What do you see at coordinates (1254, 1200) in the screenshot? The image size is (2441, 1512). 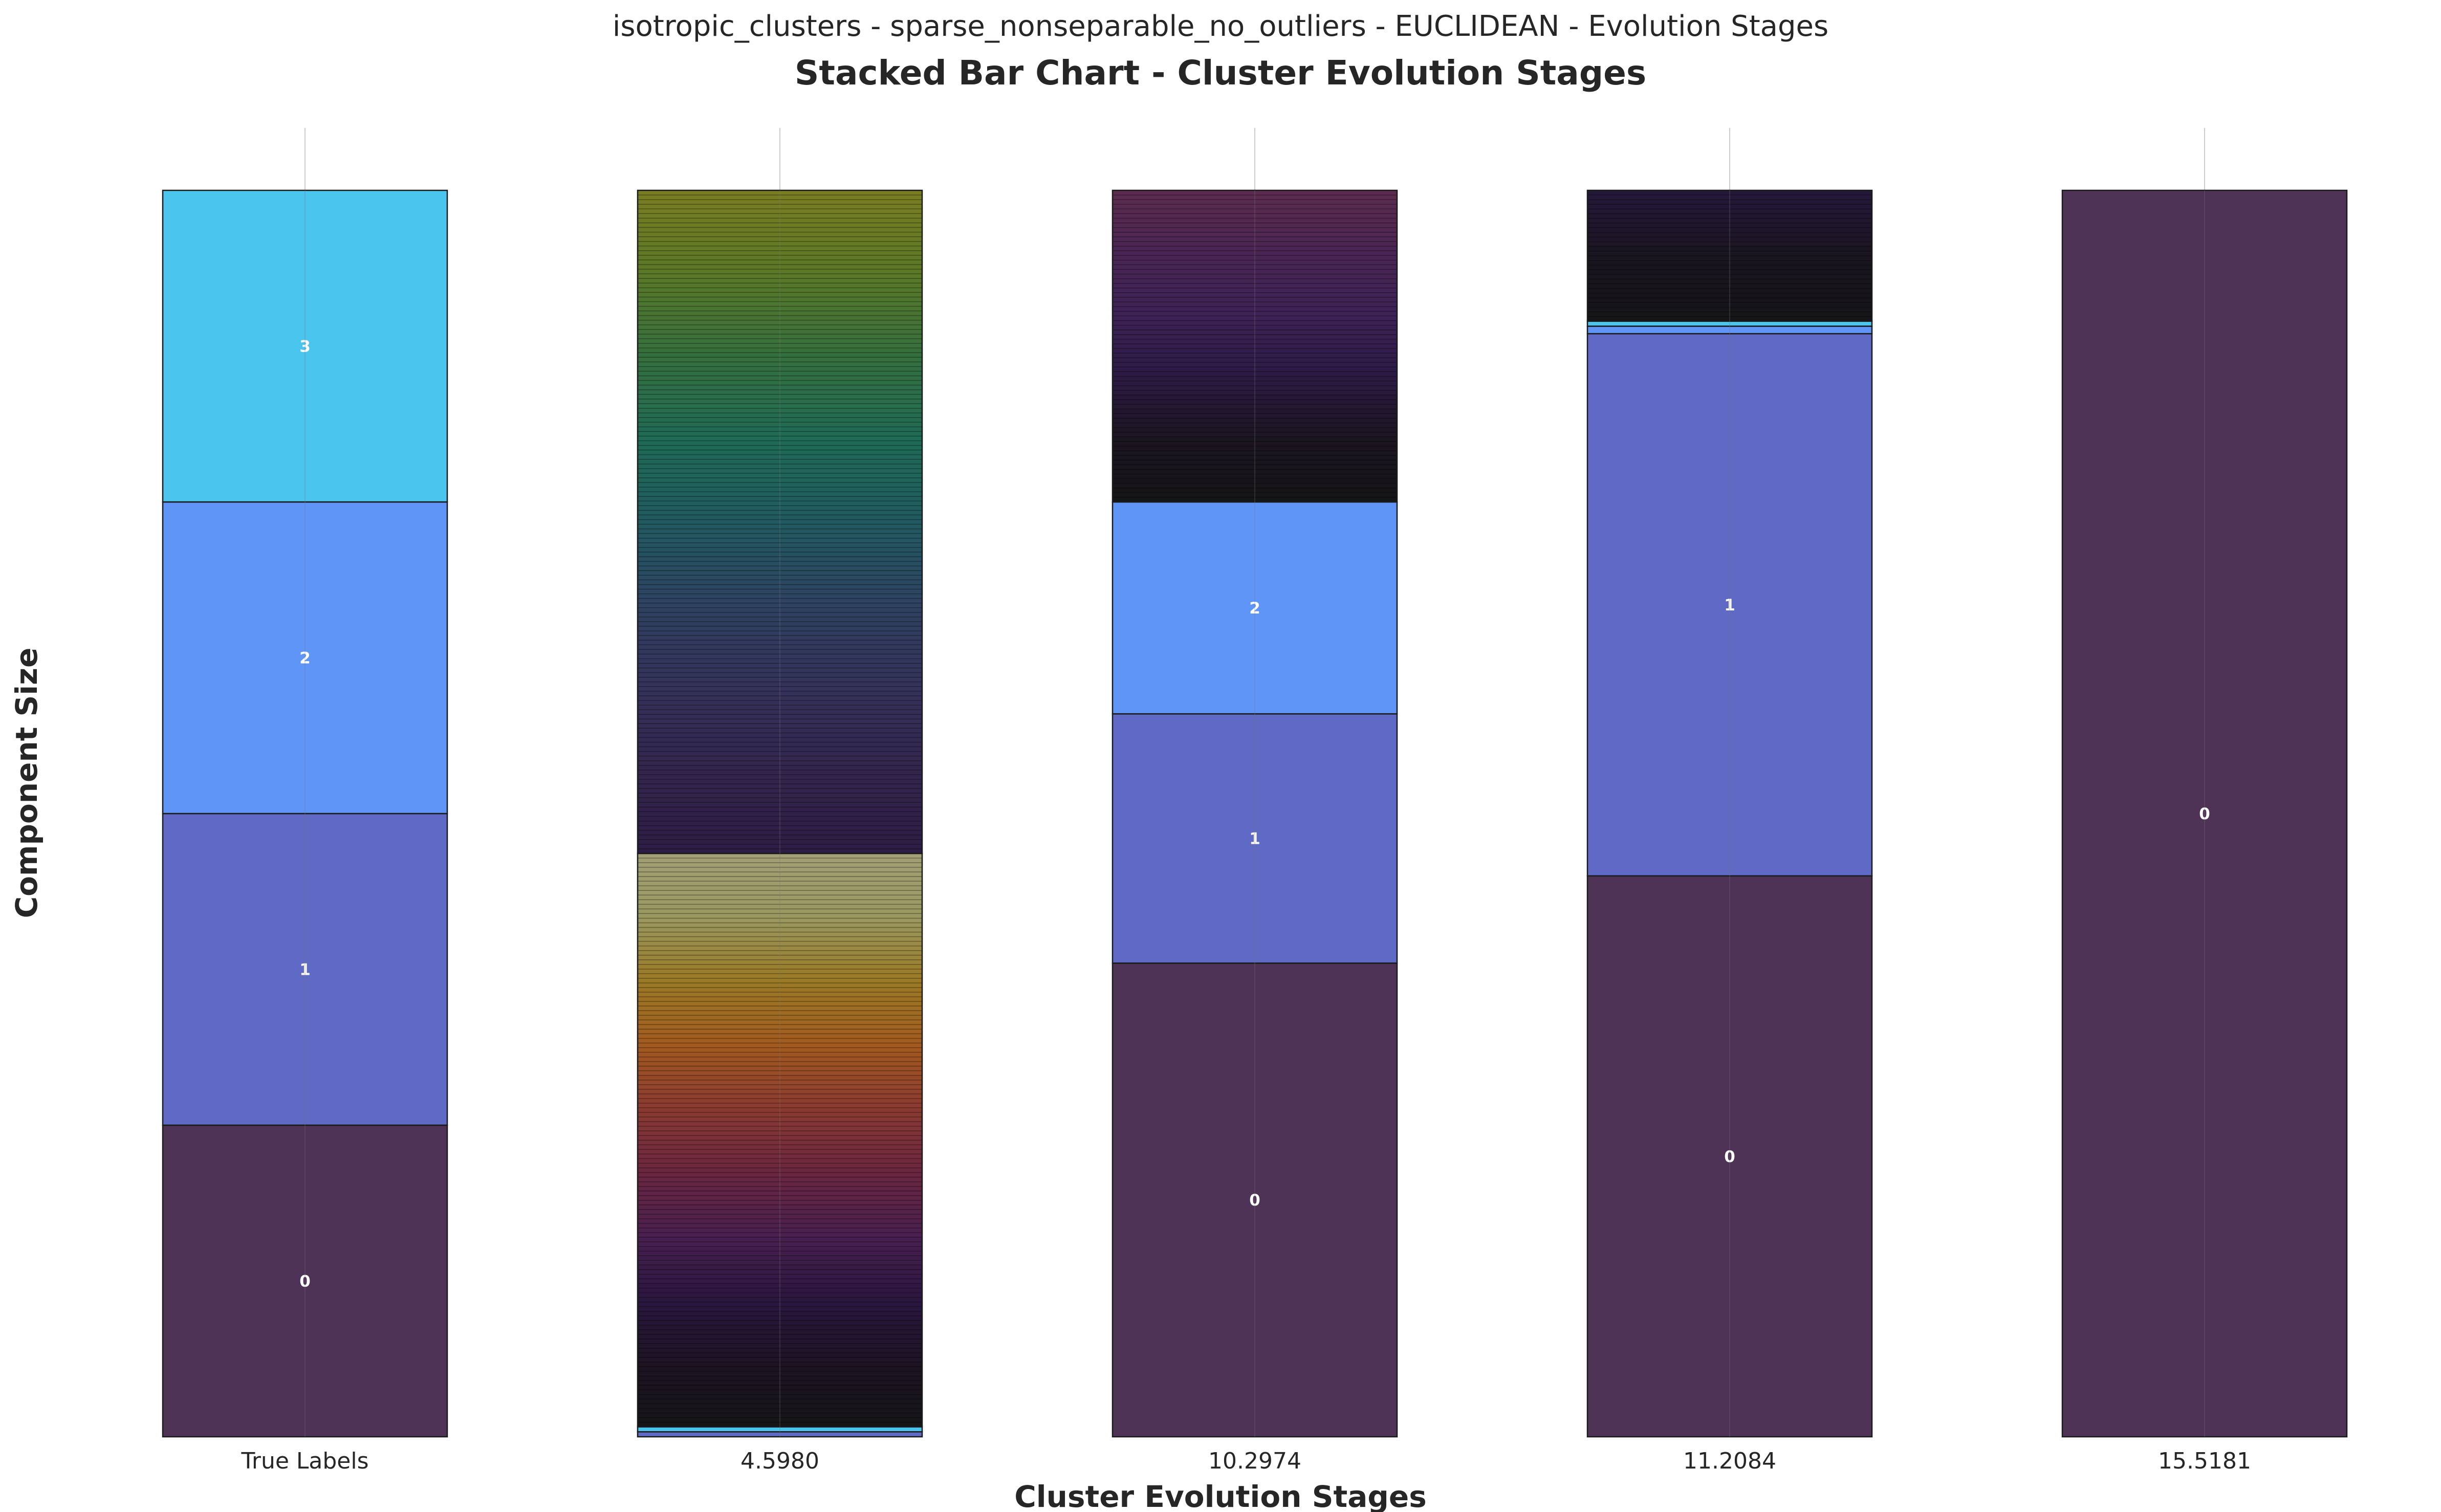 I see `segment-label: 0` at bounding box center [1254, 1200].